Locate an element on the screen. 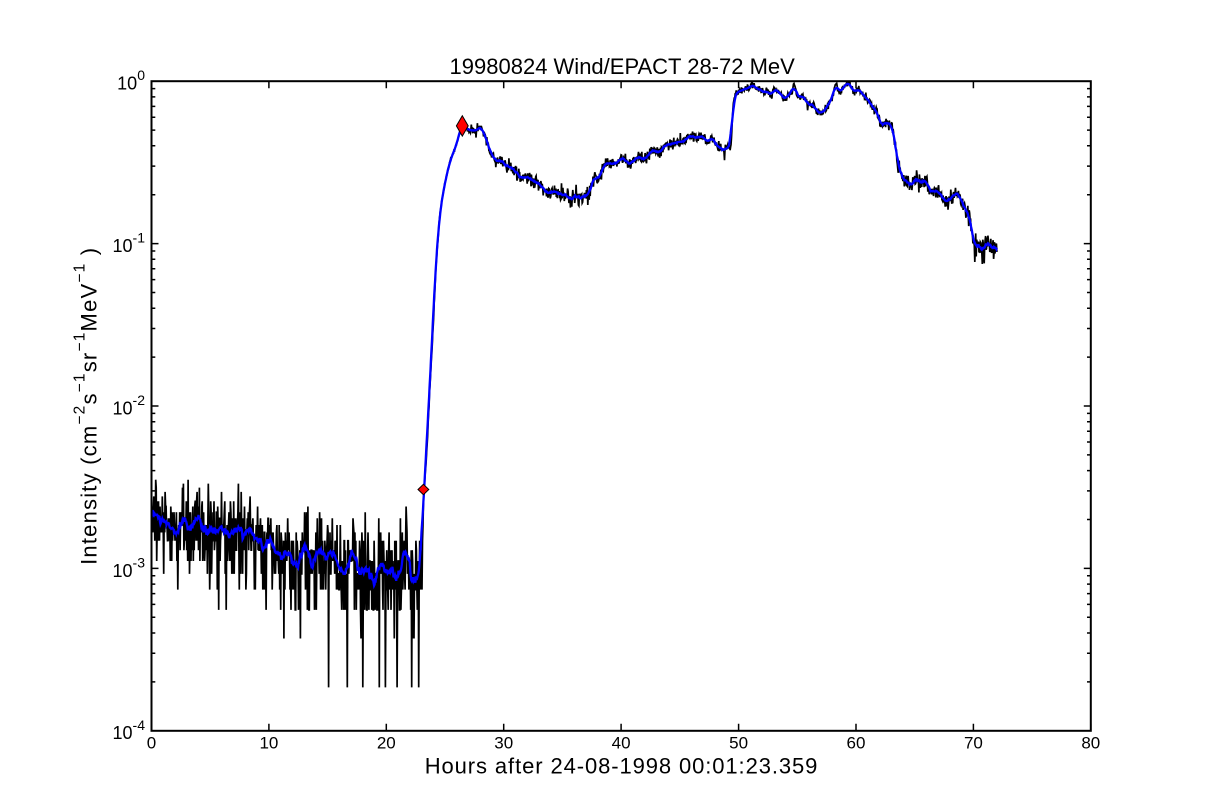 The height and width of the screenshot is (812, 1212). svg-text: 80 is located at coordinates (1090, 743).